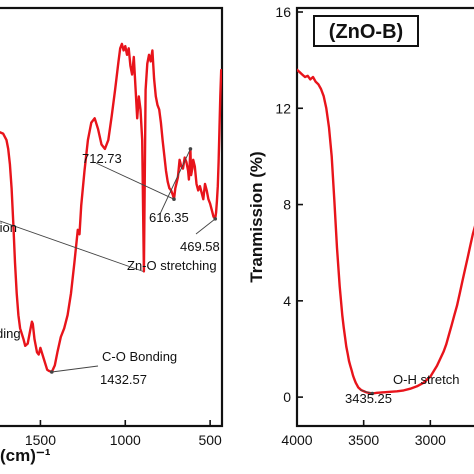 The width and height of the screenshot is (474, 474). Describe the element at coordinates (25, 455) in the screenshot. I see `left-x-axis-label: (cm)⁻¹` at that location.